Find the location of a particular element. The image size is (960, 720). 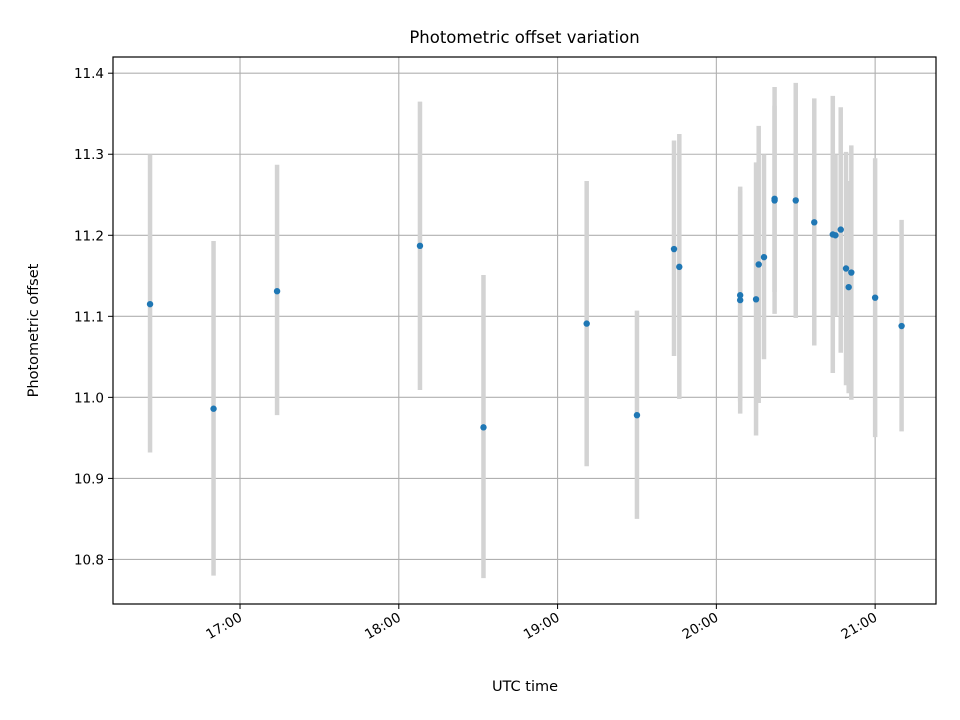

y-tick-label: 11.1 is located at coordinates (89, 317).